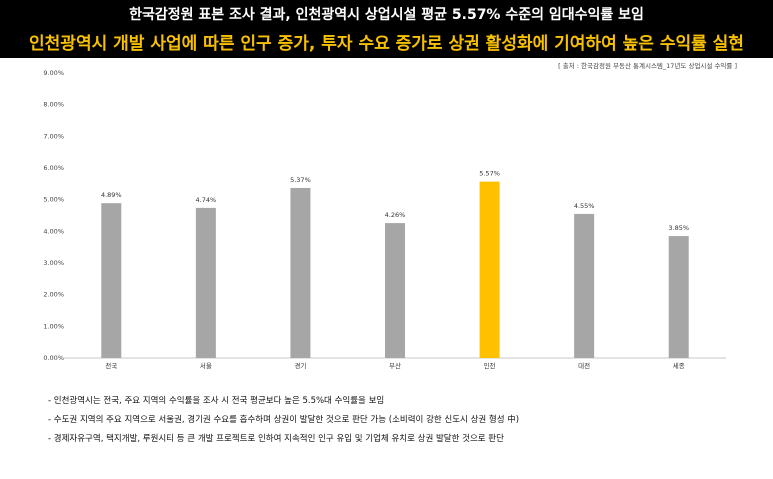 This screenshot has width=773, height=479. What do you see at coordinates (300, 365) in the screenshot?
I see `x-tick-label: 경기` at bounding box center [300, 365].